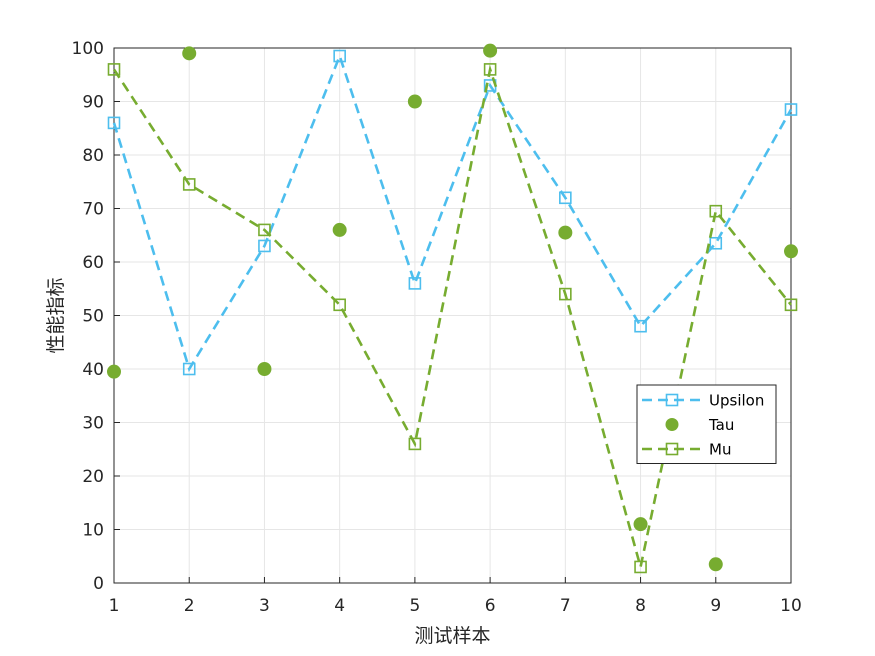 The image size is (875, 656). I want to click on legend-box, so click(706, 424).